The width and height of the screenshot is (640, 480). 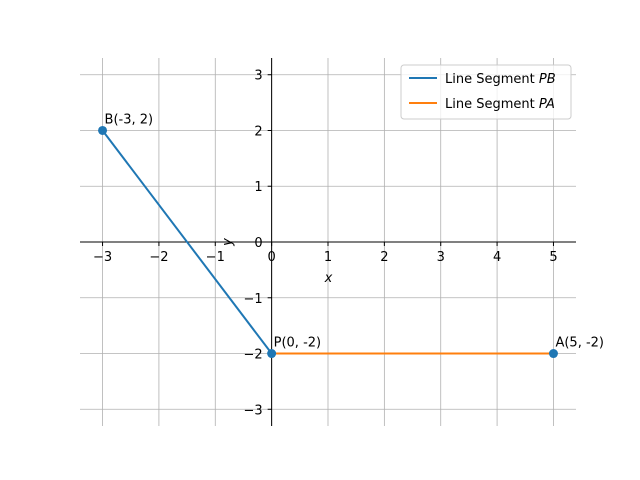 What do you see at coordinates (258, 243) in the screenshot?
I see `y-tick-label-3: 0` at bounding box center [258, 243].